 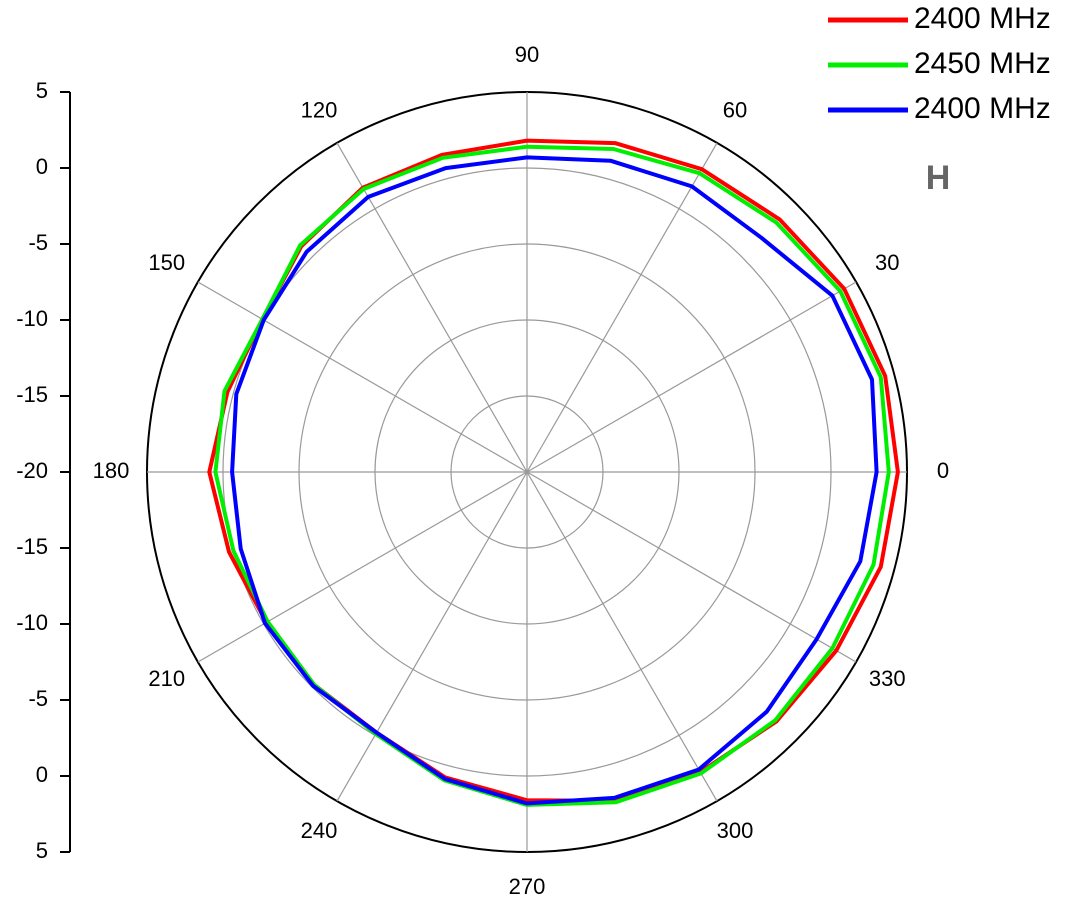 I want to click on angle-tick-label: 210, so click(x=166, y=678).